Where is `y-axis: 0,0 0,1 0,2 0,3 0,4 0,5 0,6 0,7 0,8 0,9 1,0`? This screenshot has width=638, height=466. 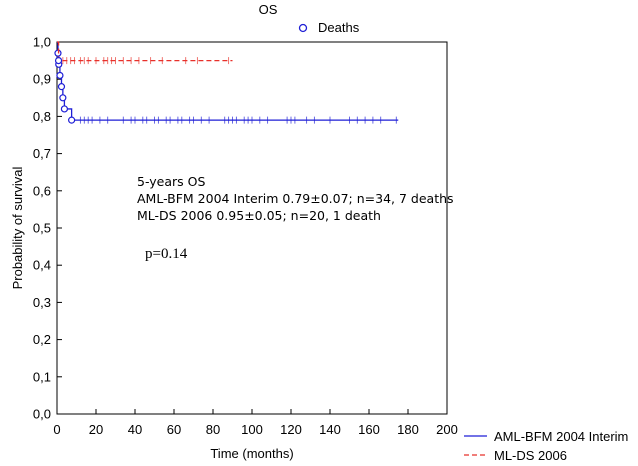
y-axis: 0,0 0,1 0,2 0,3 0,4 0,5 0,6 0,7 0,8 0,9 1,0 is located at coordinates (47, 228).